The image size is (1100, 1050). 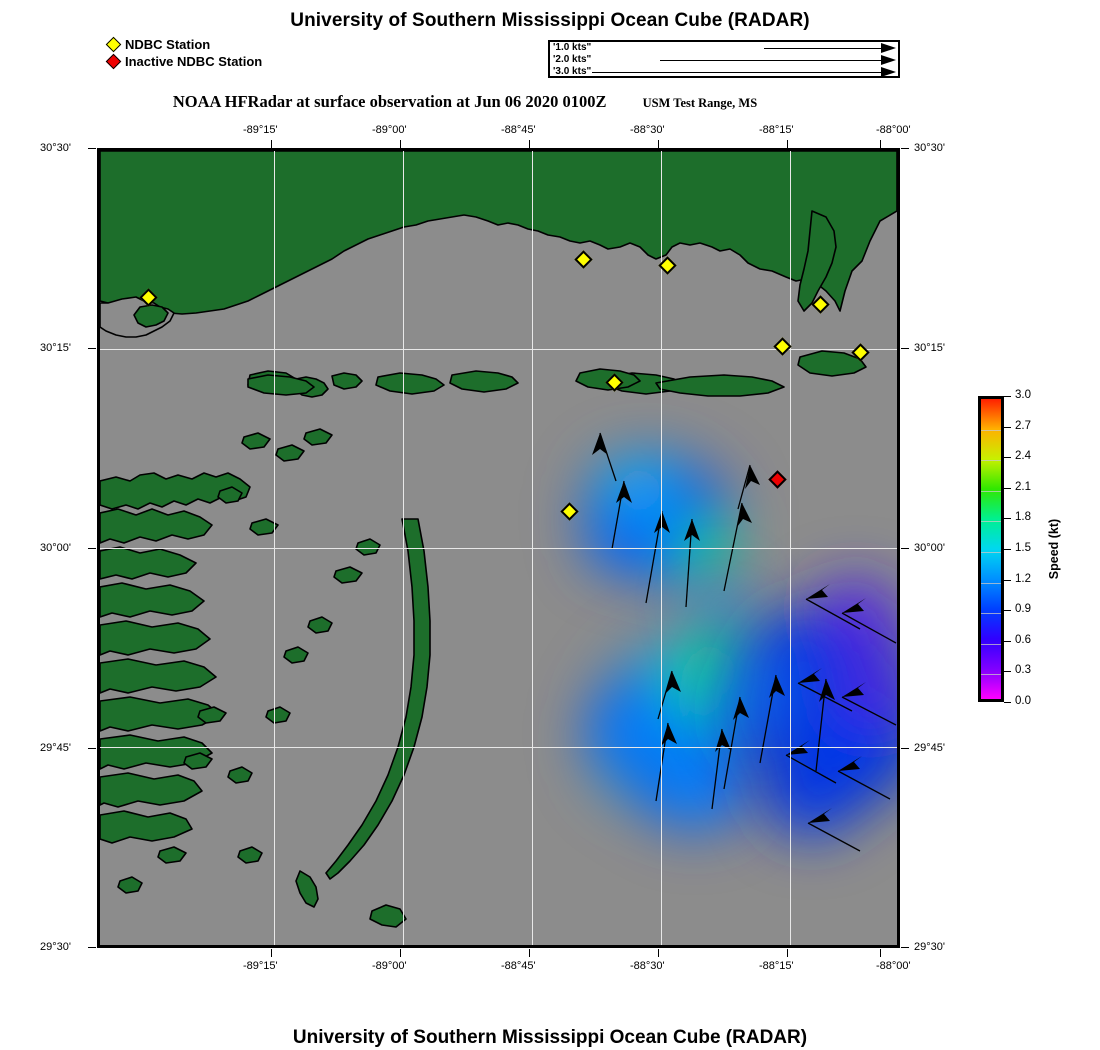 What do you see at coordinates (55, 148) in the screenshot?
I see `axis-label-left-lat-1: 30°30'` at bounding box center [55, 148].